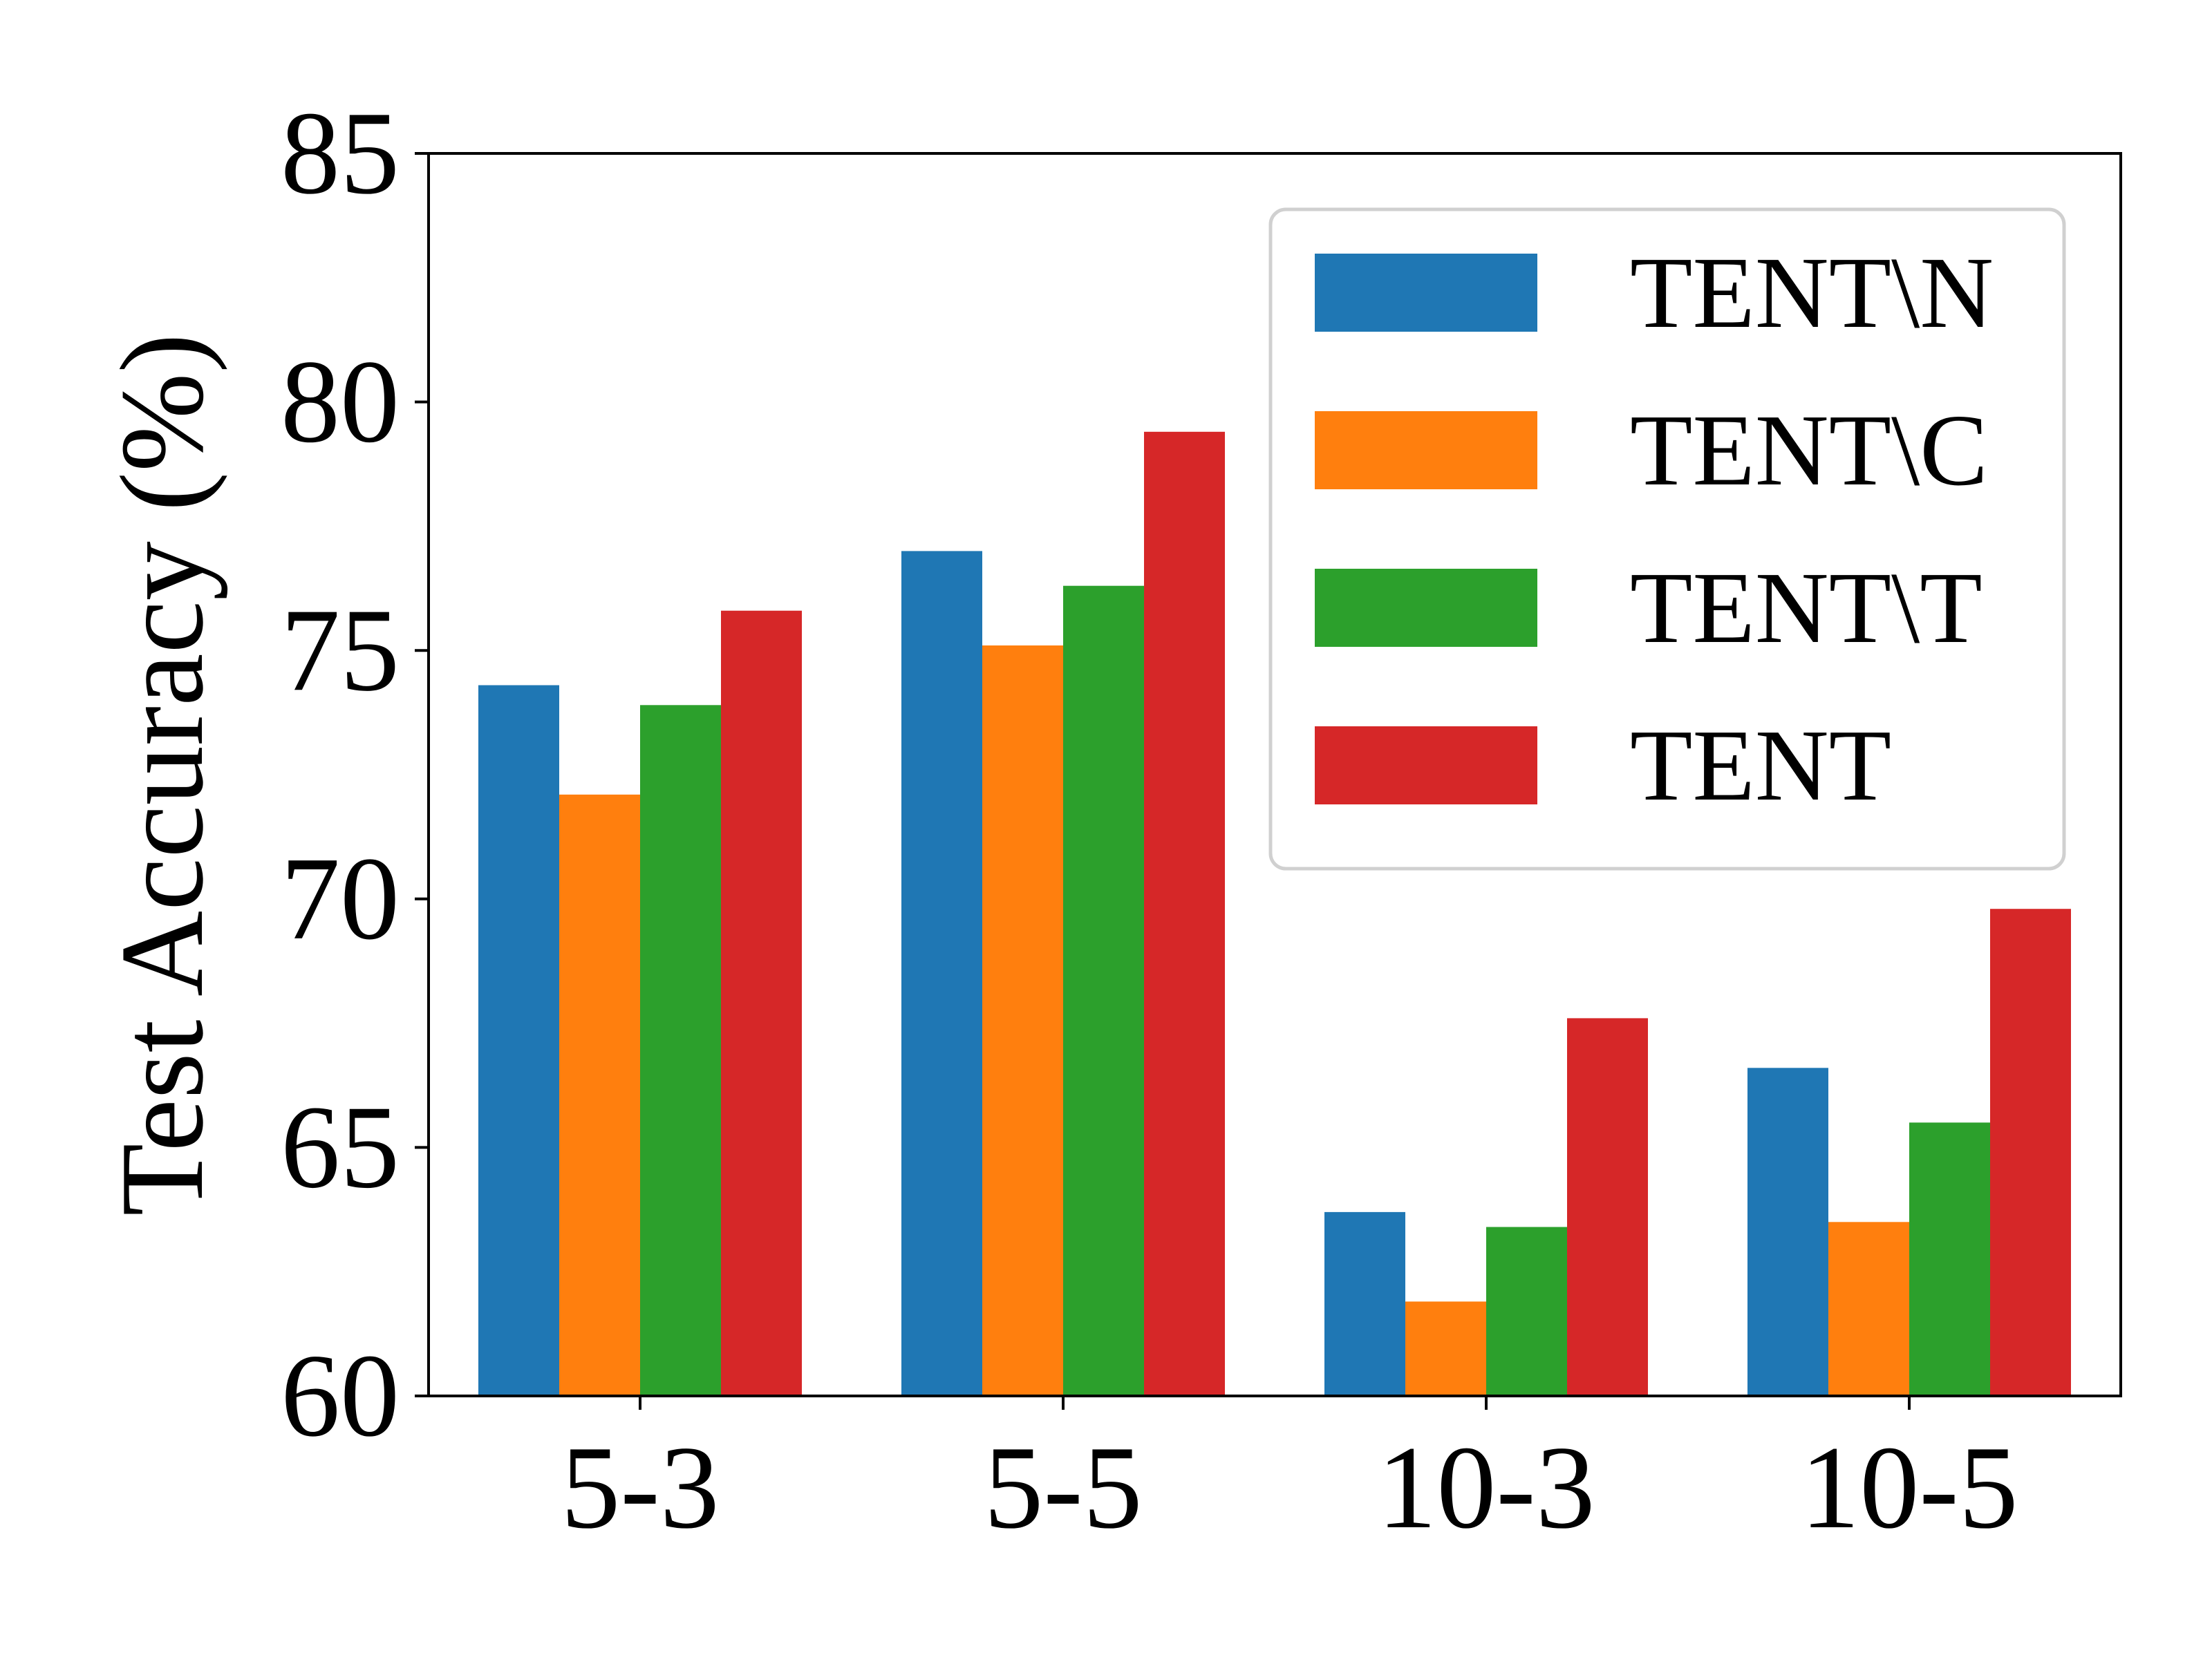 The width and height of the screenshot is (2212, 1662). What do you see at coordinates (1289, 1475) in the screenshot?
I see `x-axis: 5-3 5-5 10-3 10-5` at bounding box center [1289, 1475].